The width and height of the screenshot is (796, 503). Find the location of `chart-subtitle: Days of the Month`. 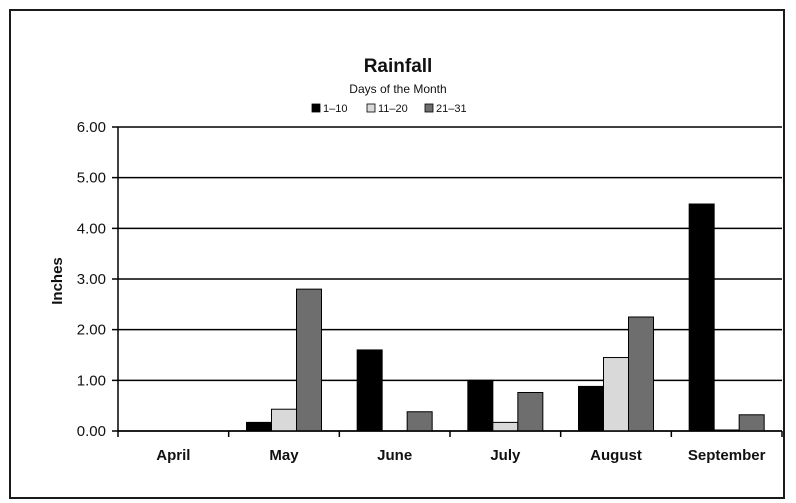

chart-subtitle: Days of the Month is located at coordinates (397, 89).